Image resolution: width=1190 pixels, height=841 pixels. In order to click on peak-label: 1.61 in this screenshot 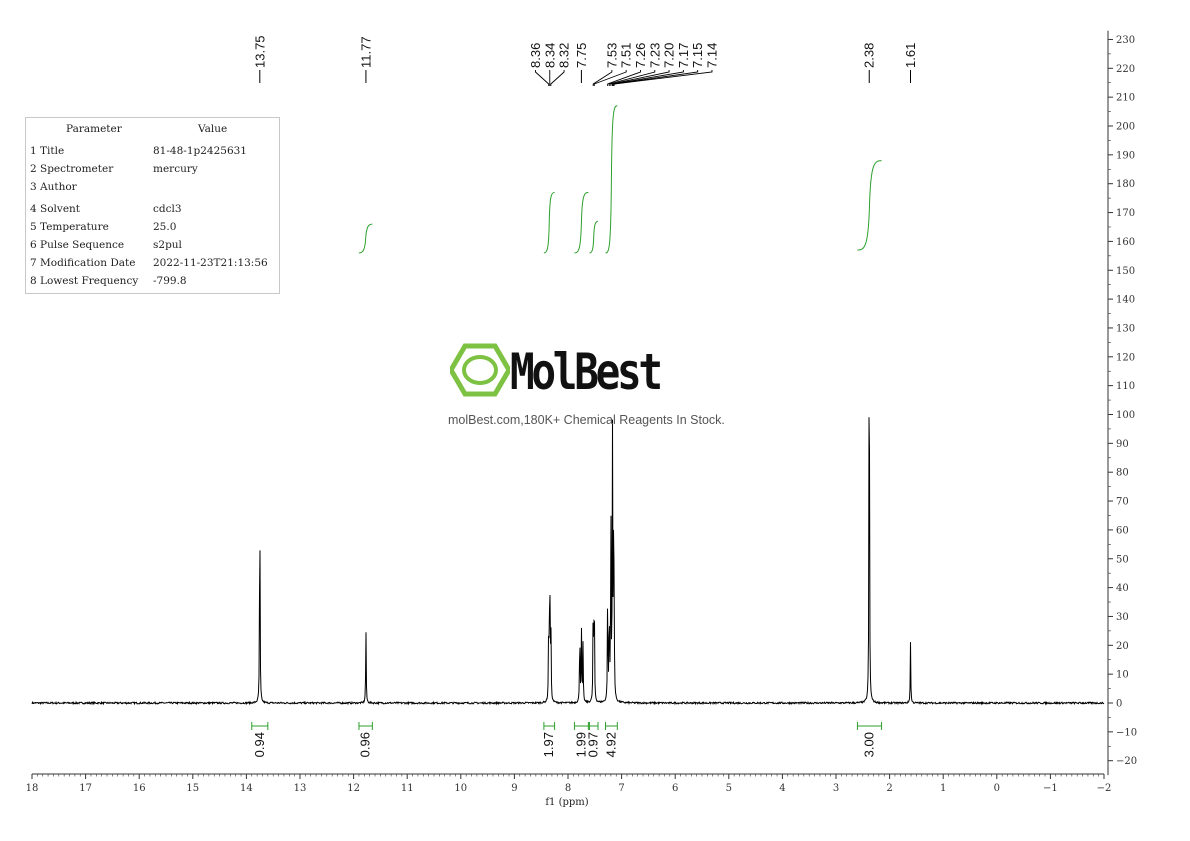, I will do `click(910, 55)`.